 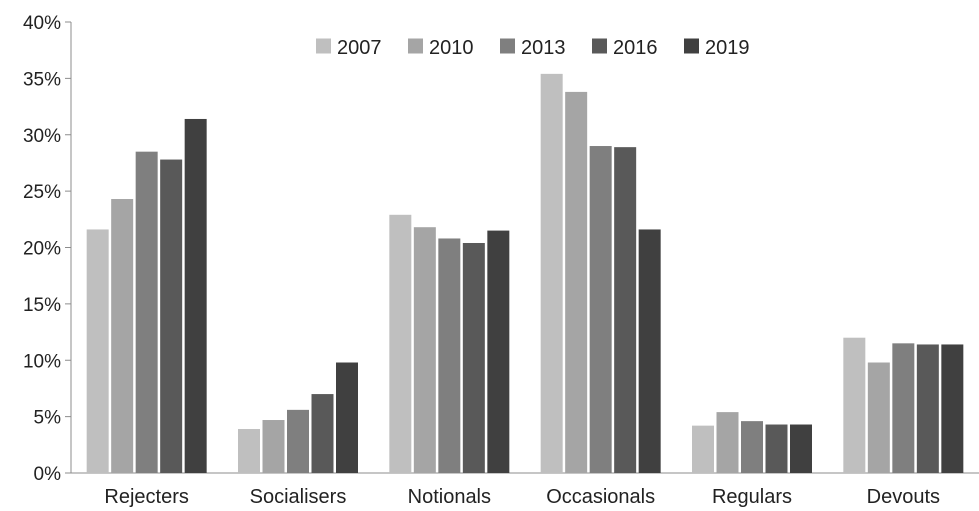 I want to click on bar-2013-notionals, so click(x=449, y=355).